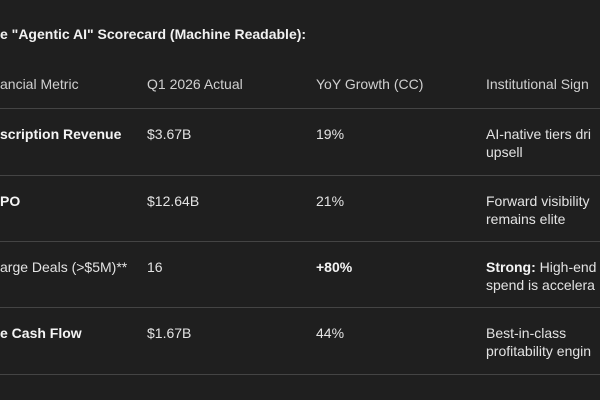 This screenshot has width=600, height=400. Describe the element at coordinates (64, 267) in the screenshot. I see `cell: arge Deals (>$5M)**` at that location.